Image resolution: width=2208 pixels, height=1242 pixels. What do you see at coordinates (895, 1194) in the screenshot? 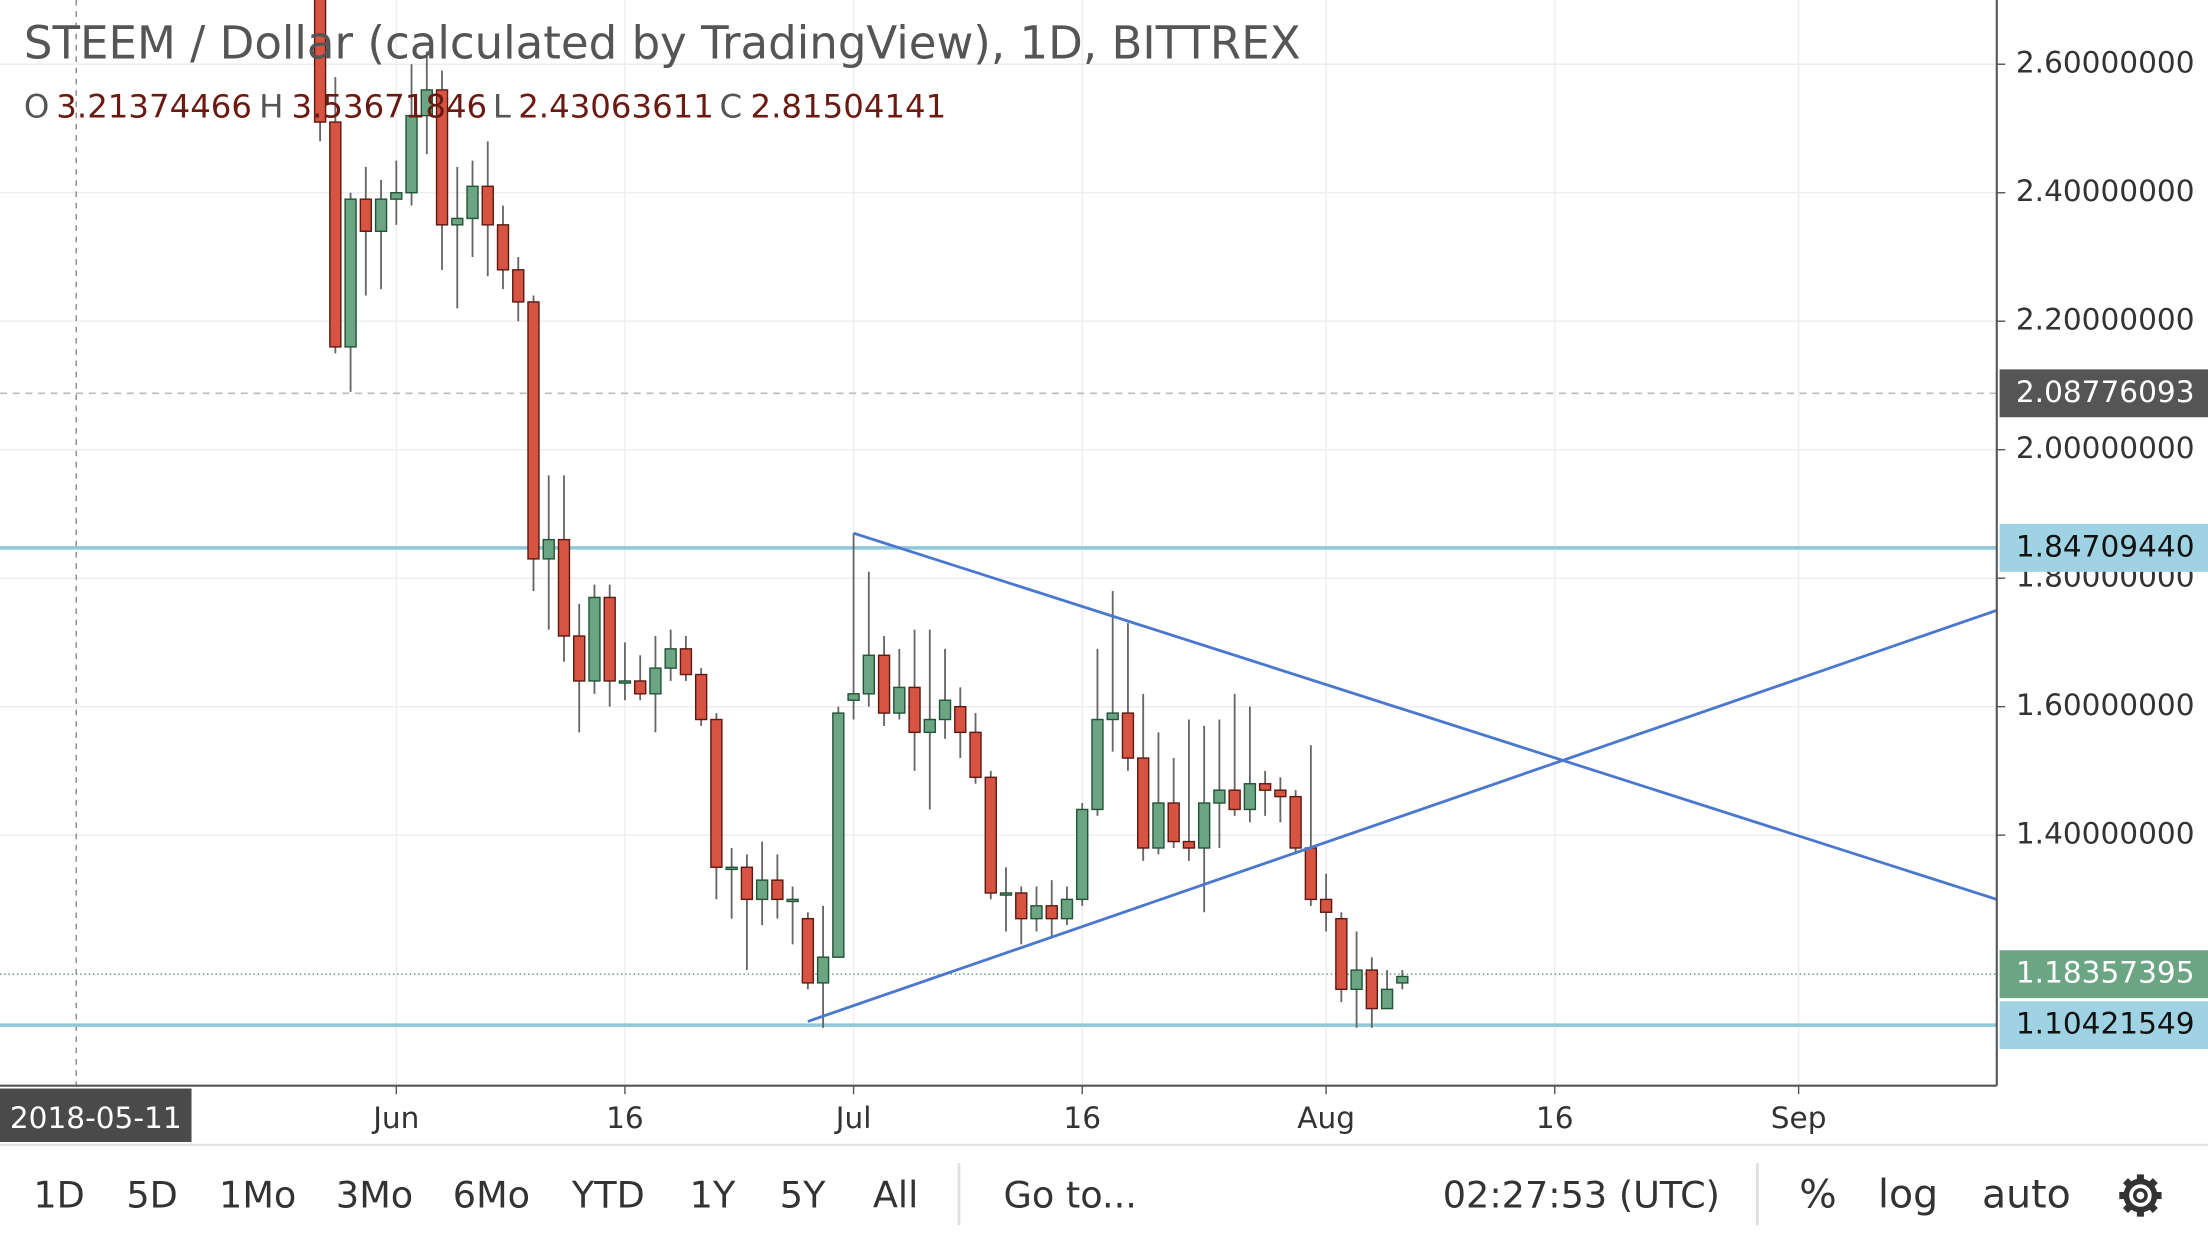
I see `range-button: All` at bounding box center [895, 1194].